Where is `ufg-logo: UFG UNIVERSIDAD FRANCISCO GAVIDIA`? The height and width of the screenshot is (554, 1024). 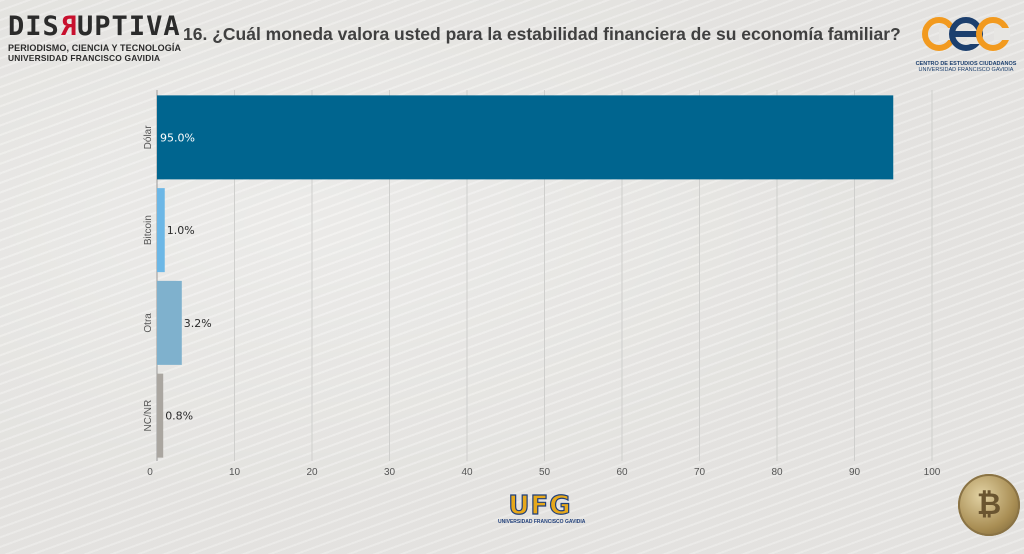 ufg-logo: UFG UNIVERSIDAD FRANCISCO GAVIDIA is located at coordinates (542, 508).